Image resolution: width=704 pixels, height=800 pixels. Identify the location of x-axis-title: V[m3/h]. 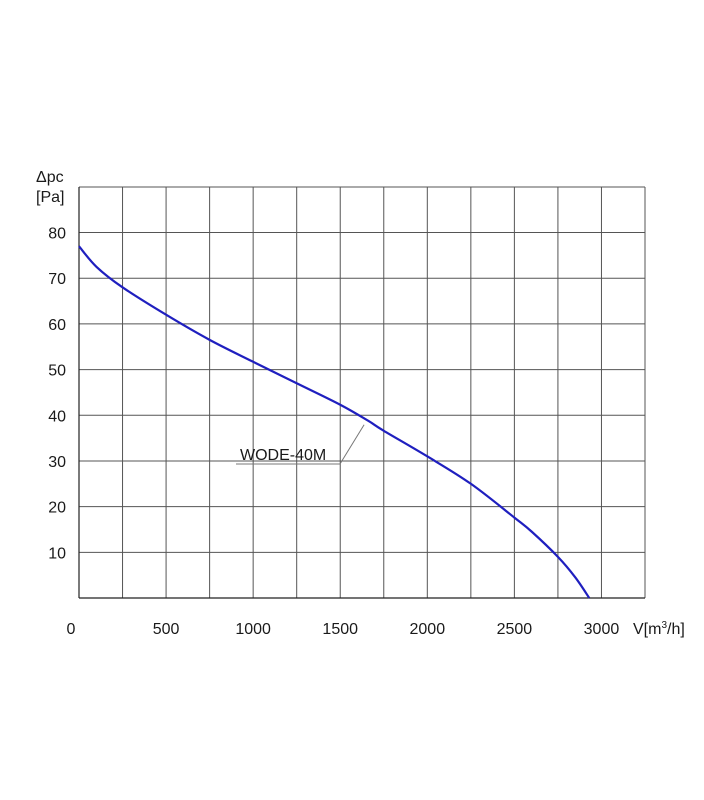
(659, 629).